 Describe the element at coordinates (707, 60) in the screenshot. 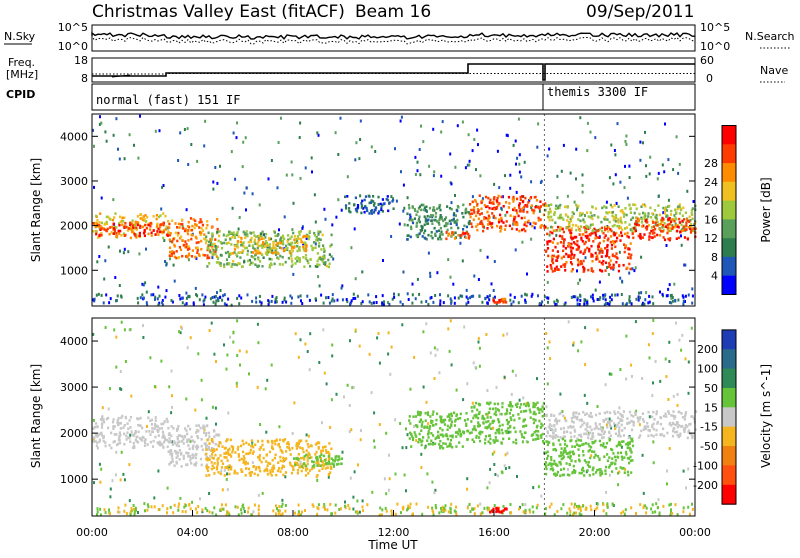

I see `nave-tick-top: 60` at that location.